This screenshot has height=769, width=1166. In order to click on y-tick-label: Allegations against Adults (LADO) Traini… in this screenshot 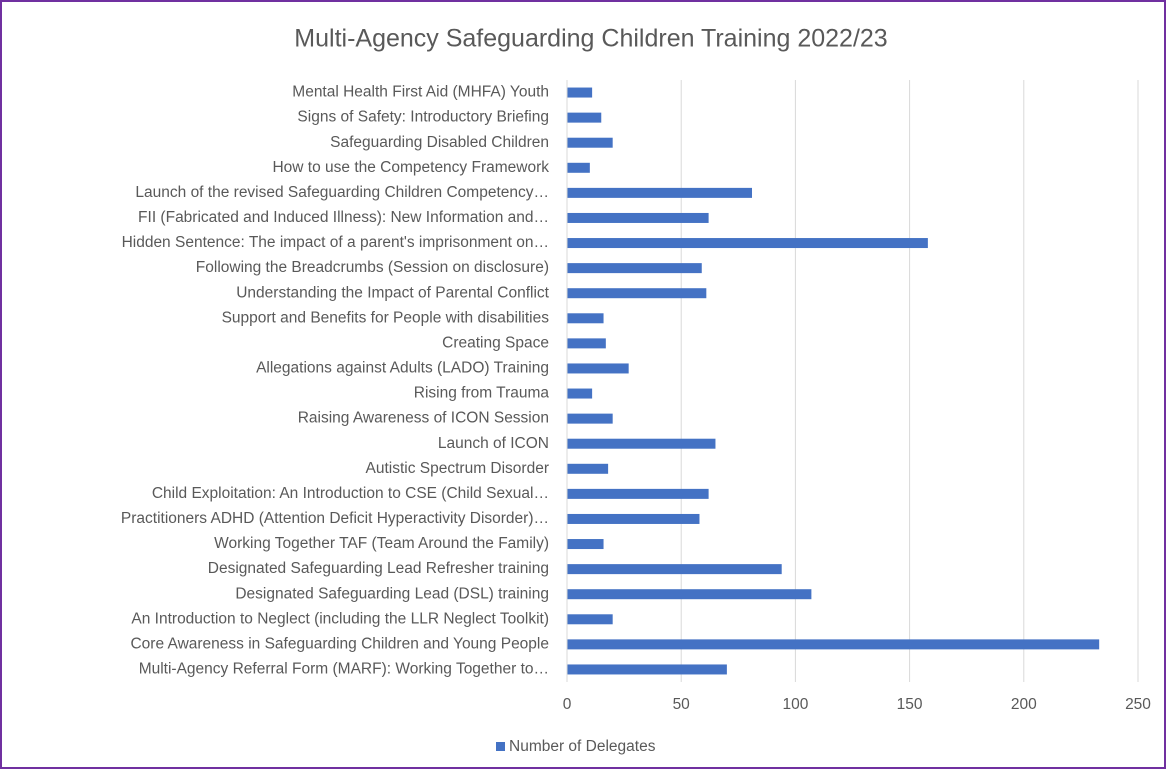, I will do `click(402, 368)`.